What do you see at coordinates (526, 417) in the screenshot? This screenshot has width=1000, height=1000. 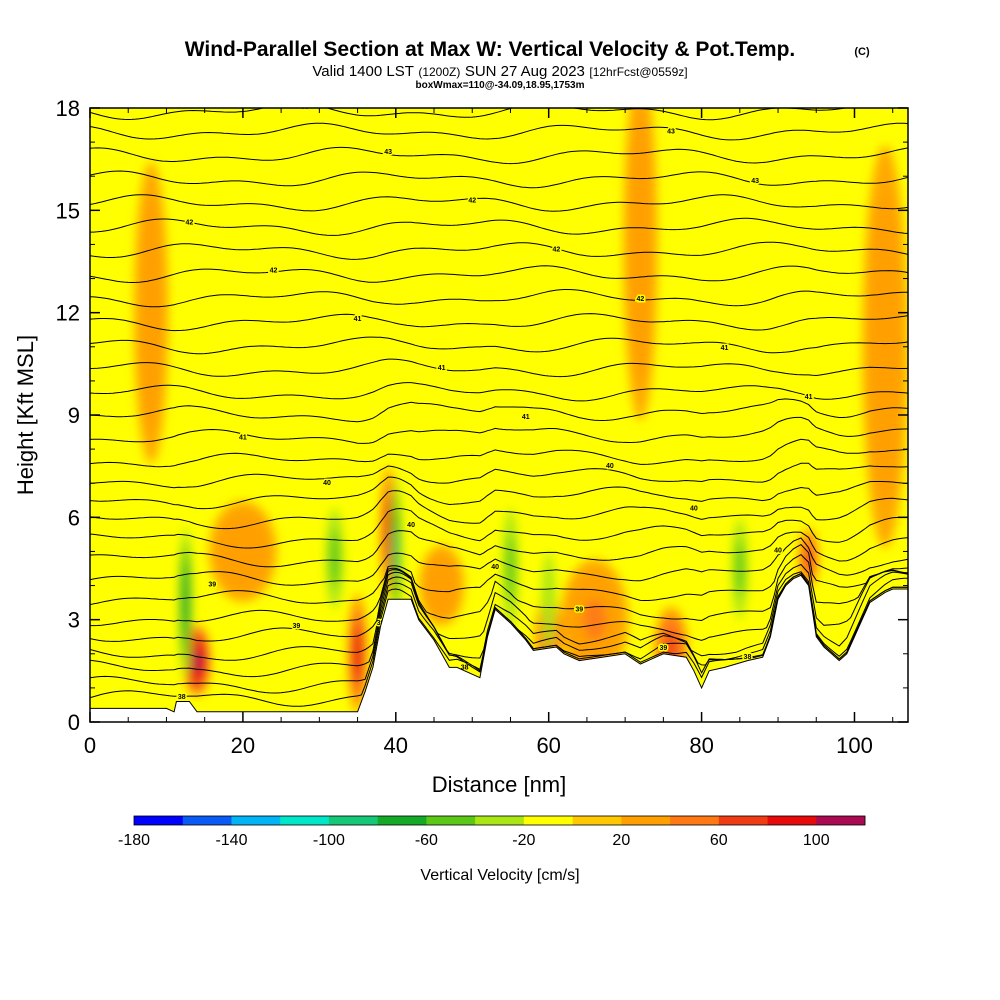 I see `theta-contour-label-15: 41` at bounding box center [526, 417].